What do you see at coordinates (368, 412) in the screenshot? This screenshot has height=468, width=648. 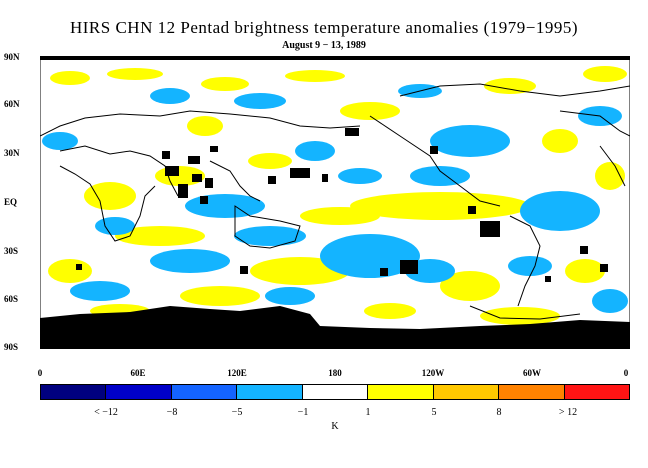 I see `colorbar-label-1: 1` at bounding box center [368, 412].